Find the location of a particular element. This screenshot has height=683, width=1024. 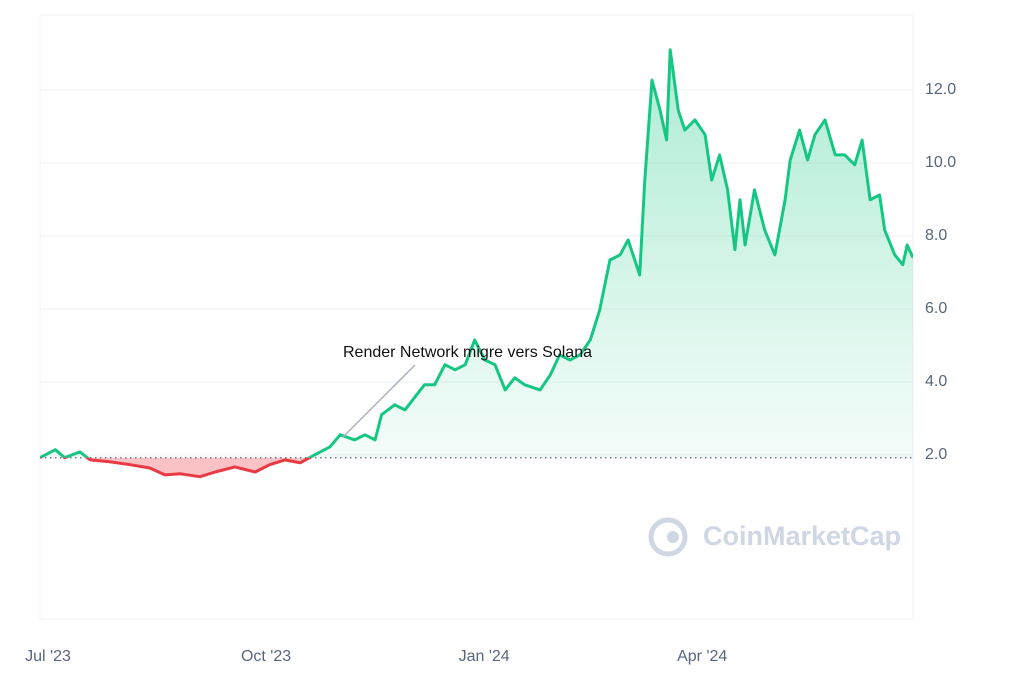

x-tick-label: Jan '24 is located at coordinates (484, 656).